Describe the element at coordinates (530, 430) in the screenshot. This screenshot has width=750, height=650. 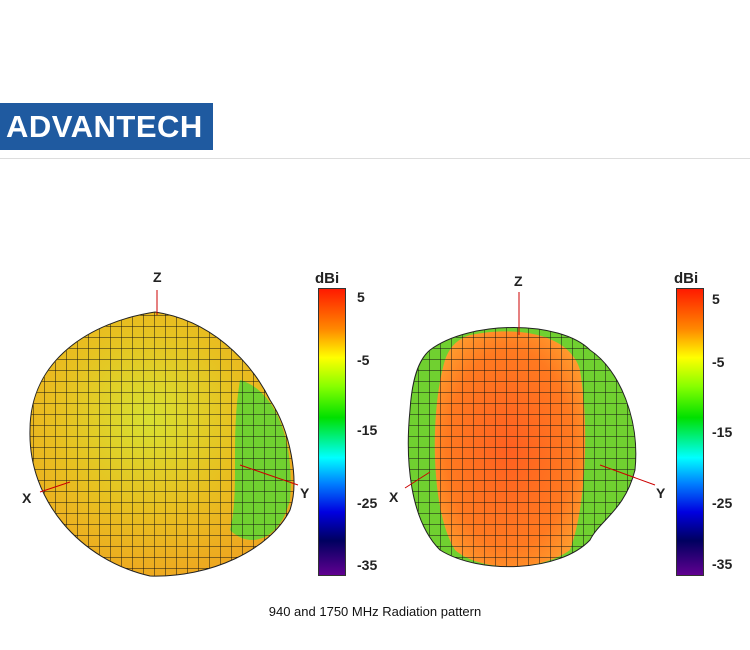
I see `pattern-1750-surface` at that location.